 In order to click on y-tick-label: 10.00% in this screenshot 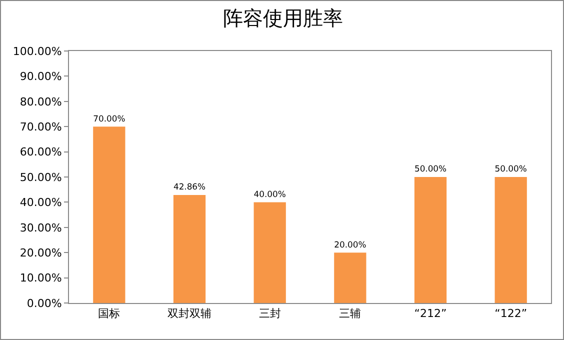, I will do `click(41, 278)`.